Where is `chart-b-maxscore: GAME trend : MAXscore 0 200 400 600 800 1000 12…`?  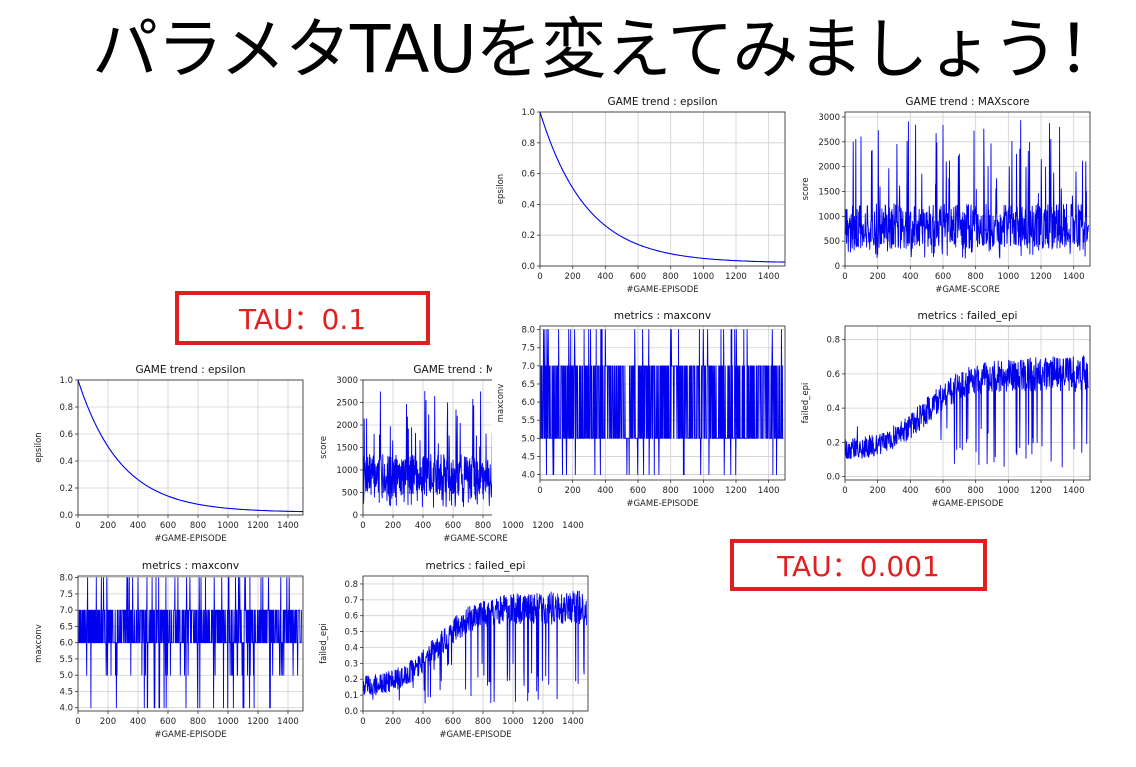
chart-b-maxscore: GAME trend : MAXscore 0 200 400 600 800 1000 12… is located at coordinates (946, 195).